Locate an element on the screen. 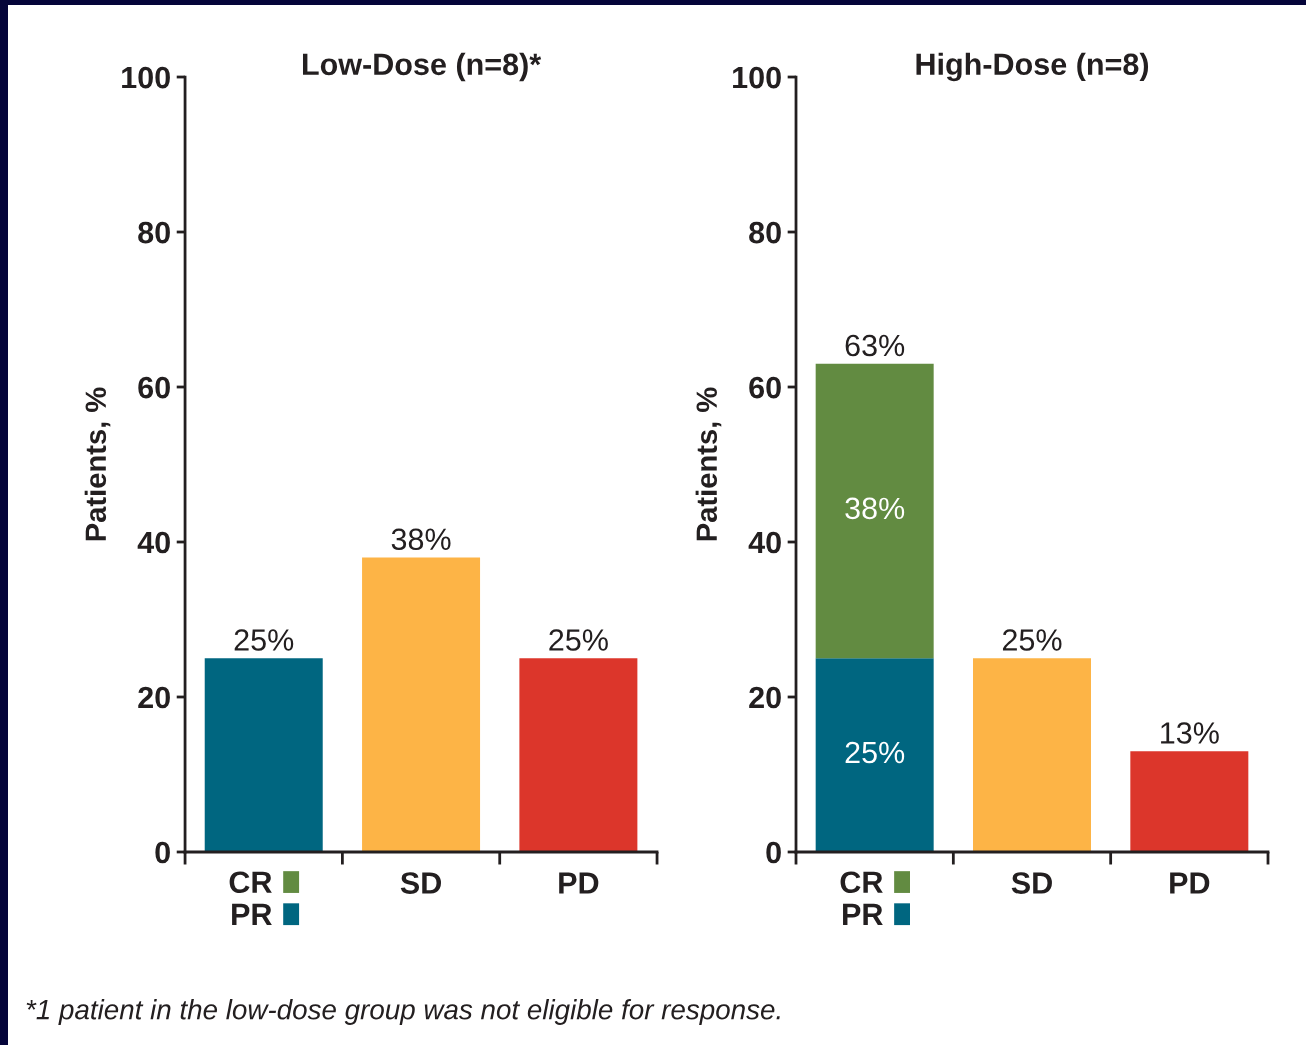 This screenshot has height=1045, width=1306. total-label: 63% is located at coordinates (875, 345).